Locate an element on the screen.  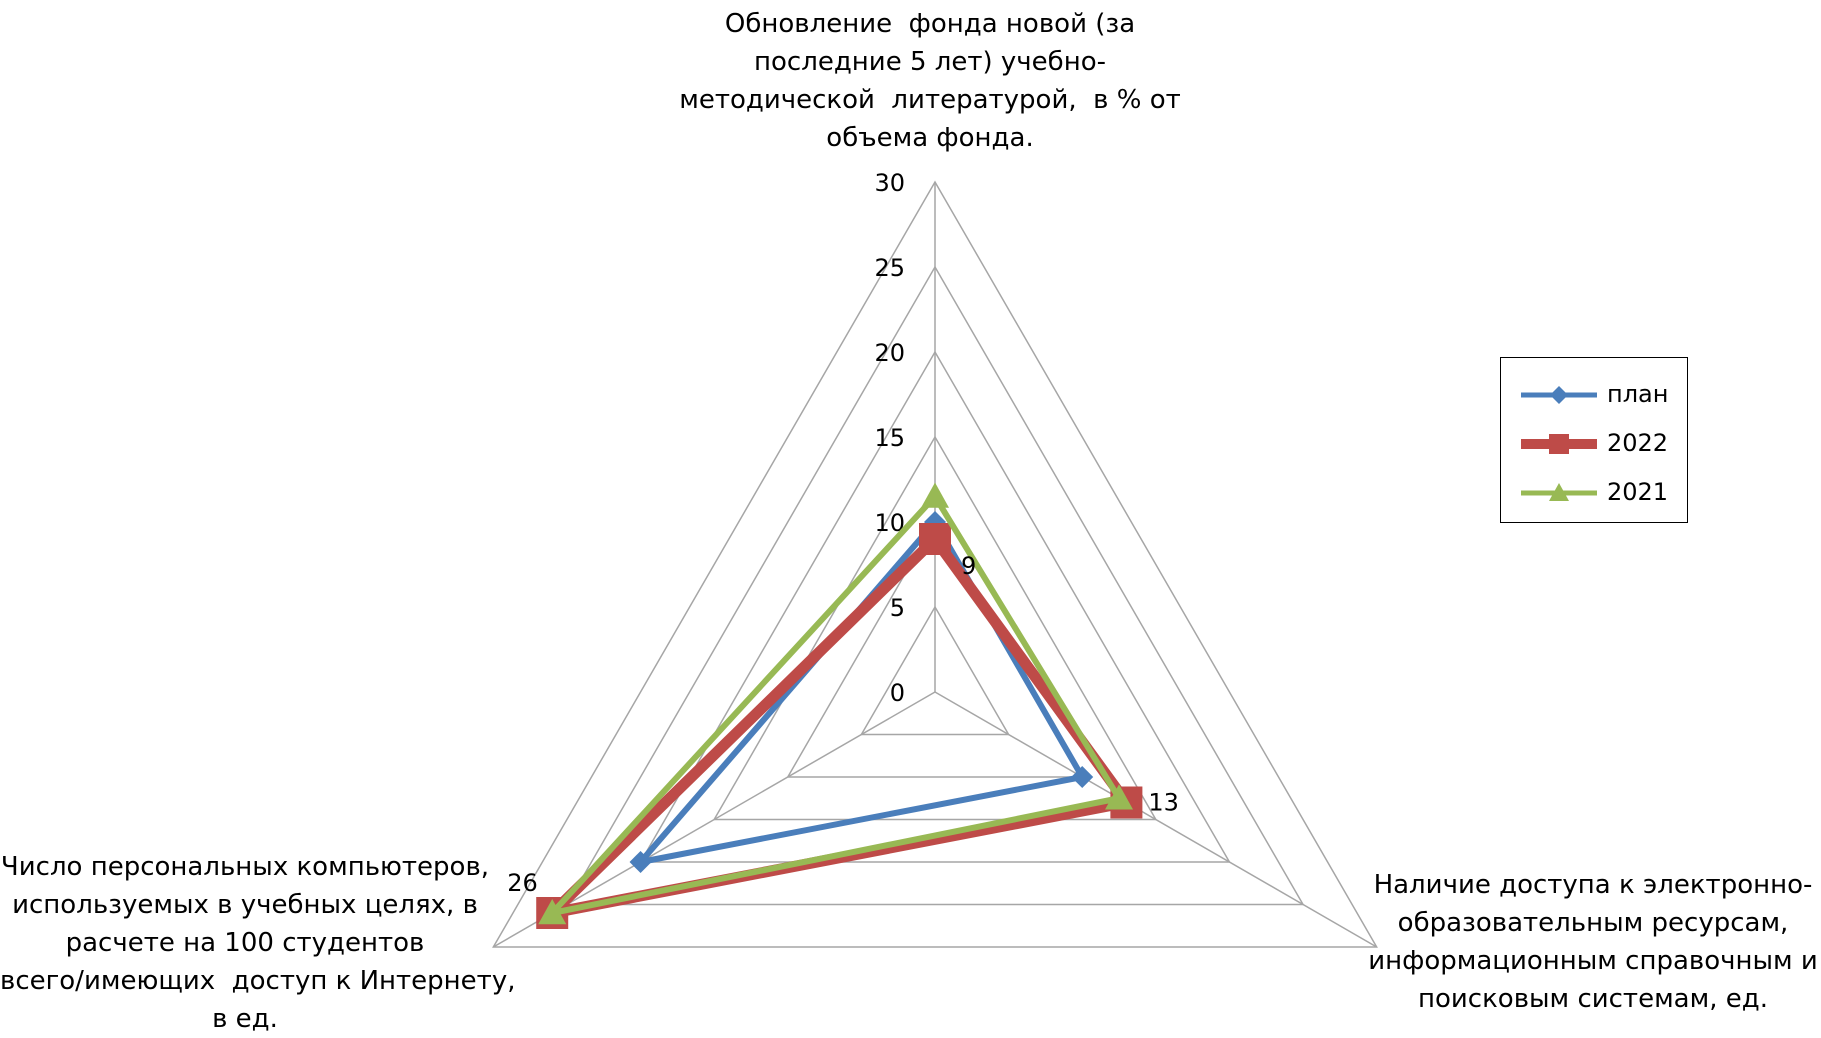
legend-item-plan: план is located at coordinates (1594, 394).